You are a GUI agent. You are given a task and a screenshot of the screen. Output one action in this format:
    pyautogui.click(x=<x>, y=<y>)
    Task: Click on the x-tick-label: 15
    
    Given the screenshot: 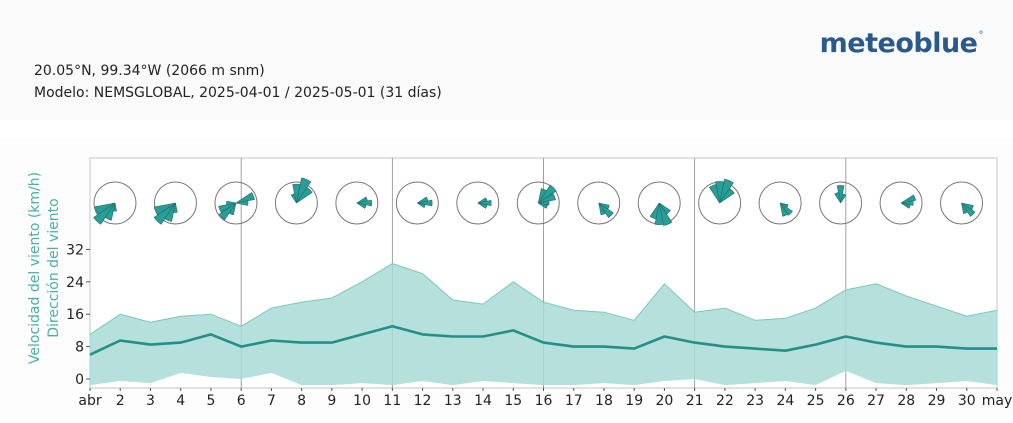 What is the action you would take?
    pyautogui.click(x=513, y=401)
    